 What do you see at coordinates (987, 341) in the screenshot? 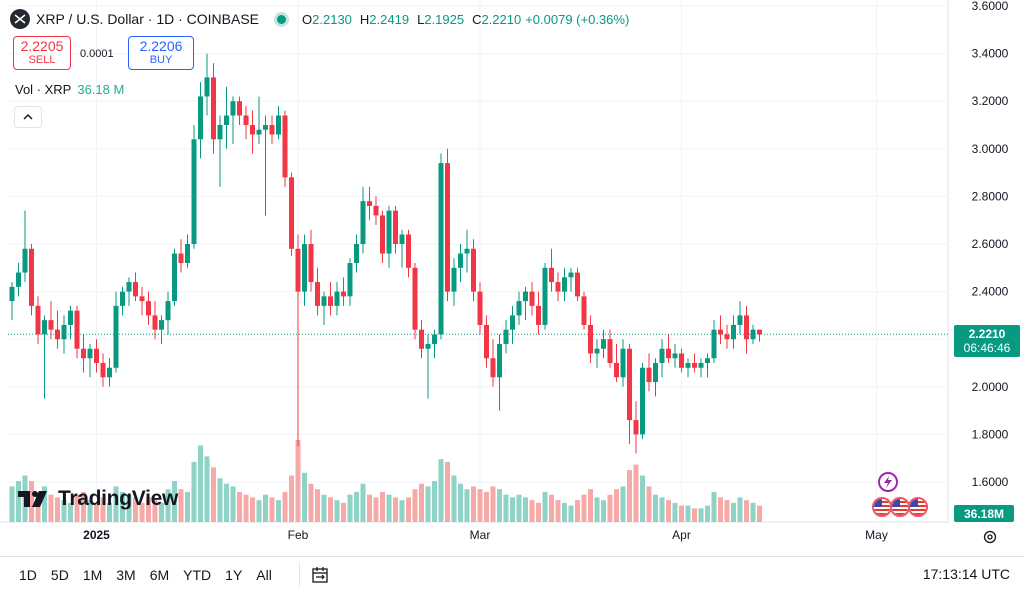
I see `current-price-tag: 2.2210 06:46:46` at bounding box center [987, 341].